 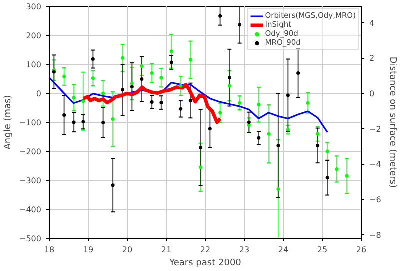 What do you see at coordinates (166, 250) in the screenshot?
I see `x-tick-label: 21` at bounding box center [166, 250].